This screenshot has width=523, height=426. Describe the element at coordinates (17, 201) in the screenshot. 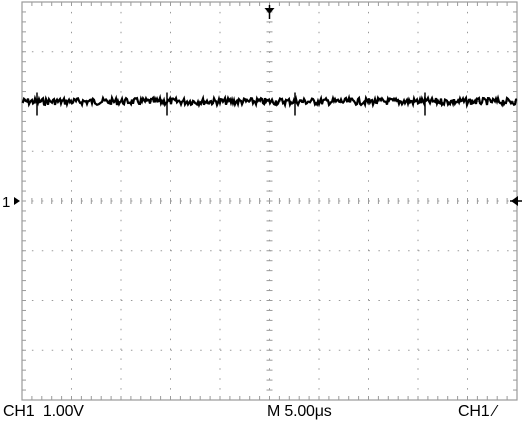

I see `ch1-ground-arrow-icon` at that location.